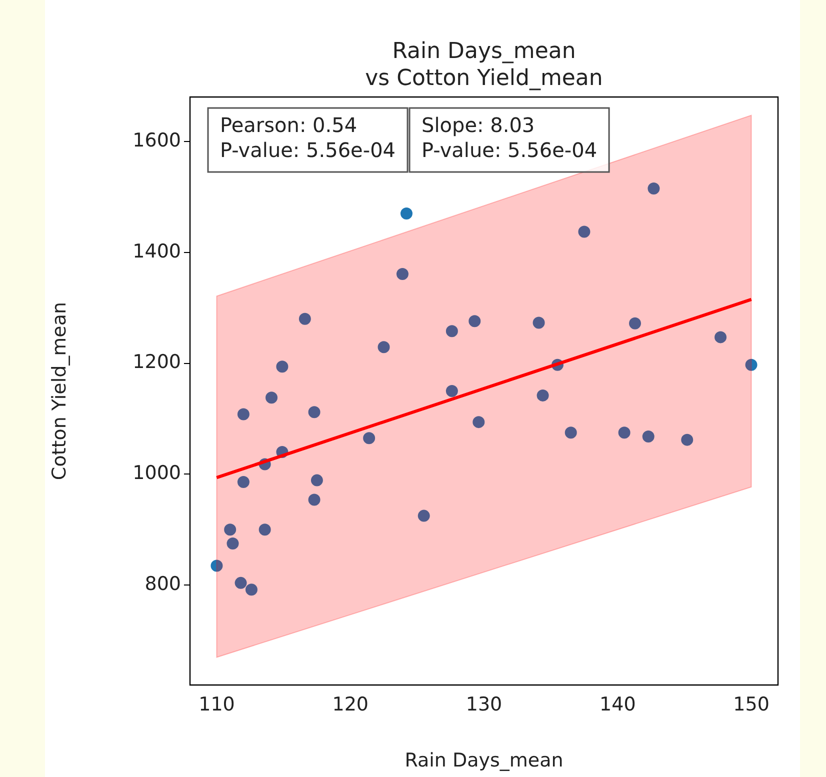 The image size is (826, 777). What do you see at coordinates (156, 362) in the screenshot?
I see `y-tick-label: 1200` at bounding box center [156, 362].